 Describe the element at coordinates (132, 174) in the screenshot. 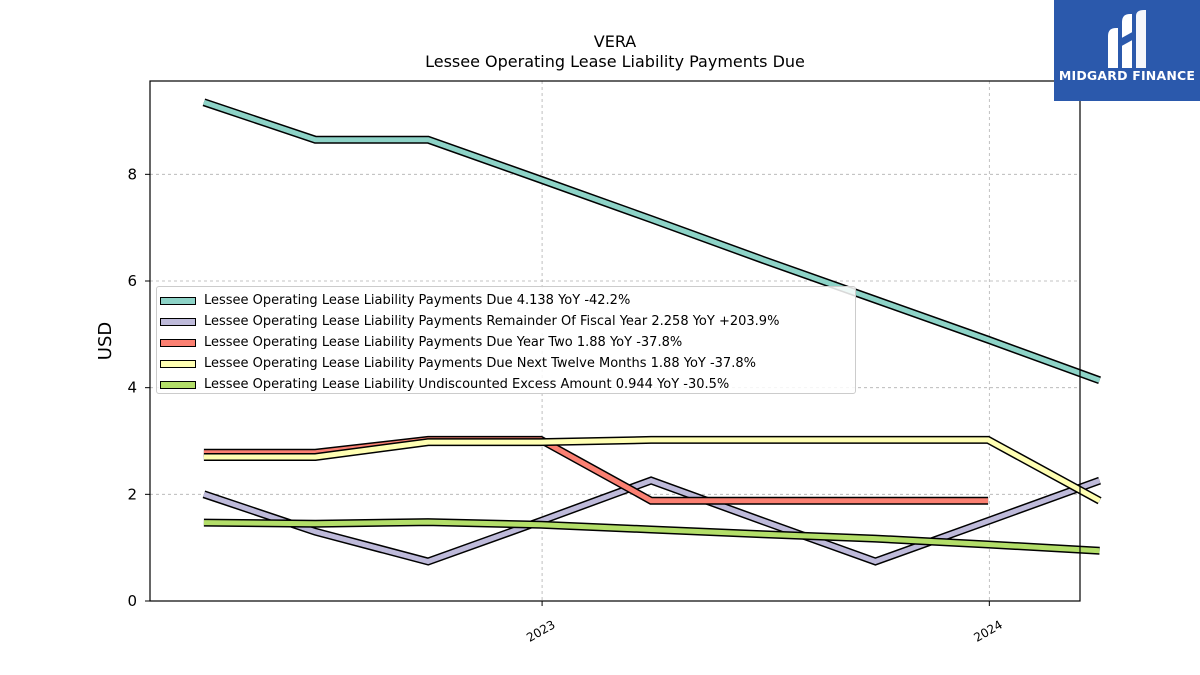

I see `y-tick-label: 8` at that location.